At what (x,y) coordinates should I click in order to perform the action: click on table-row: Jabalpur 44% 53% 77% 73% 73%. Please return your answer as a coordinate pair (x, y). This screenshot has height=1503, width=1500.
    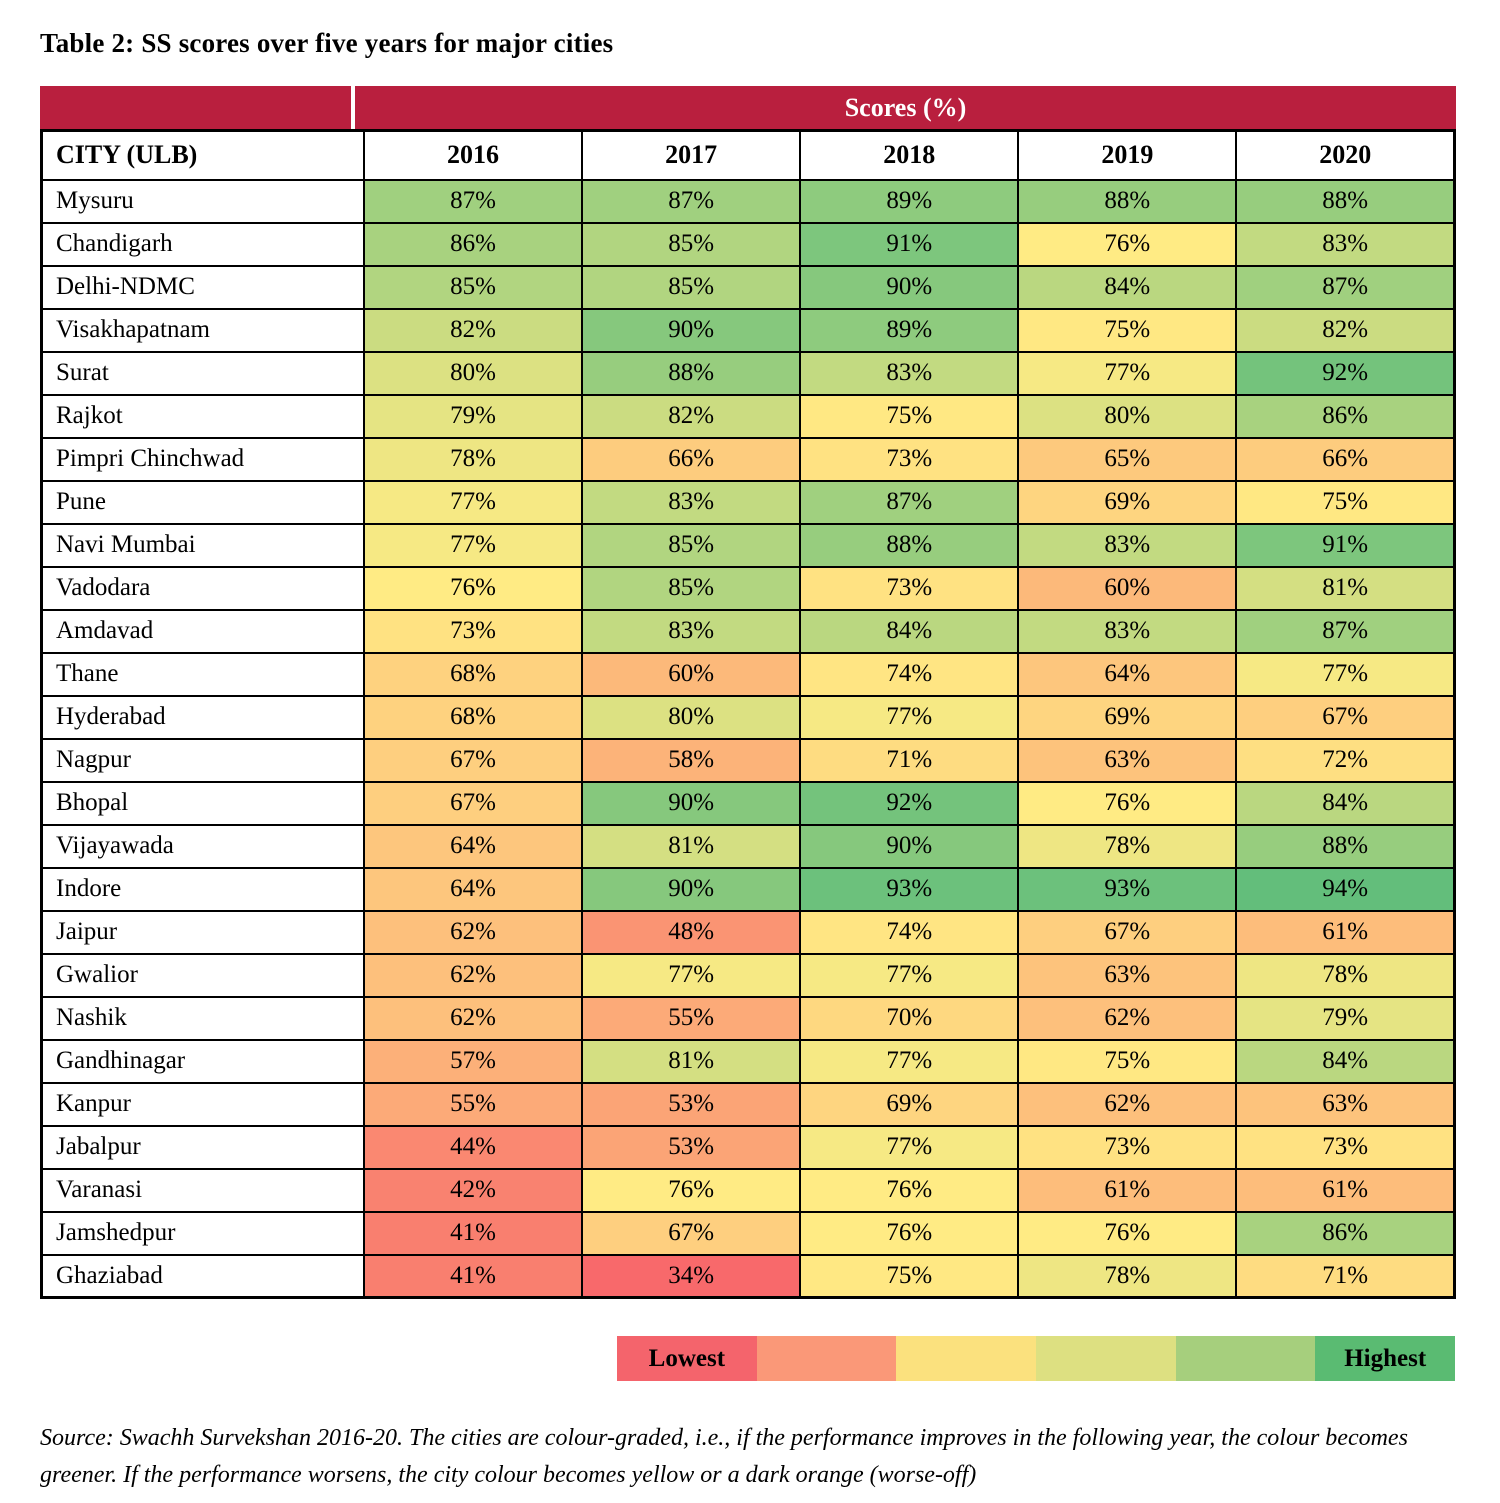
    Looking at the image, I should click on (748, 1147).